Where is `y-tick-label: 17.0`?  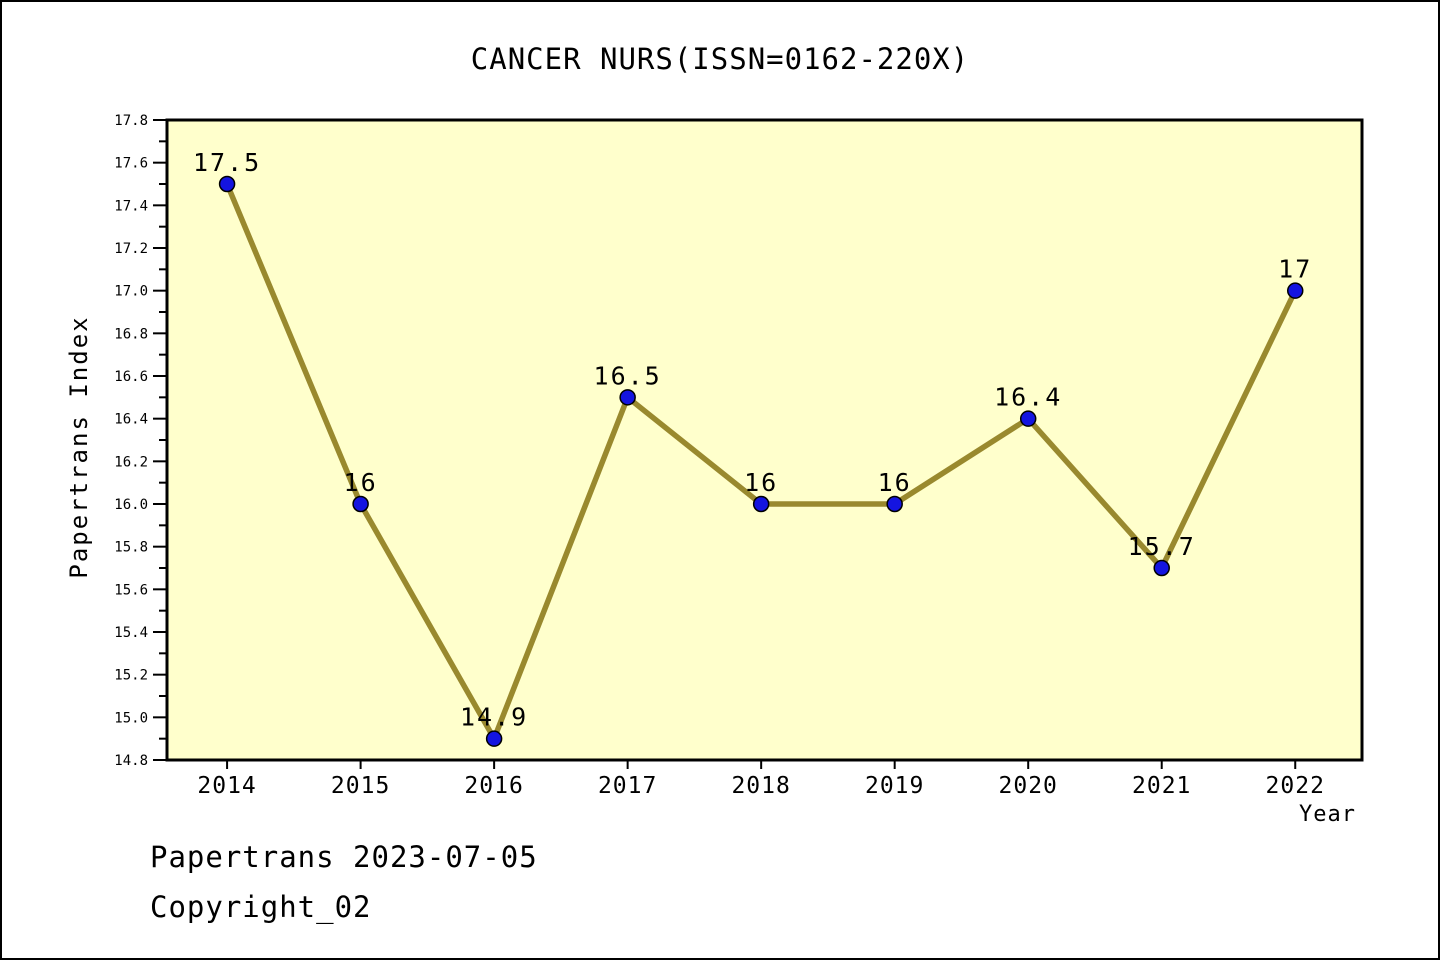
y-tick-label: 17.0 is located at coordinates (131, 292).